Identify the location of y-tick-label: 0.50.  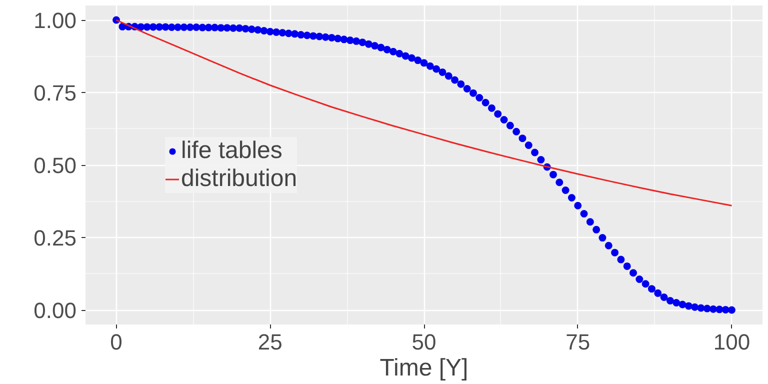
(55, 165).